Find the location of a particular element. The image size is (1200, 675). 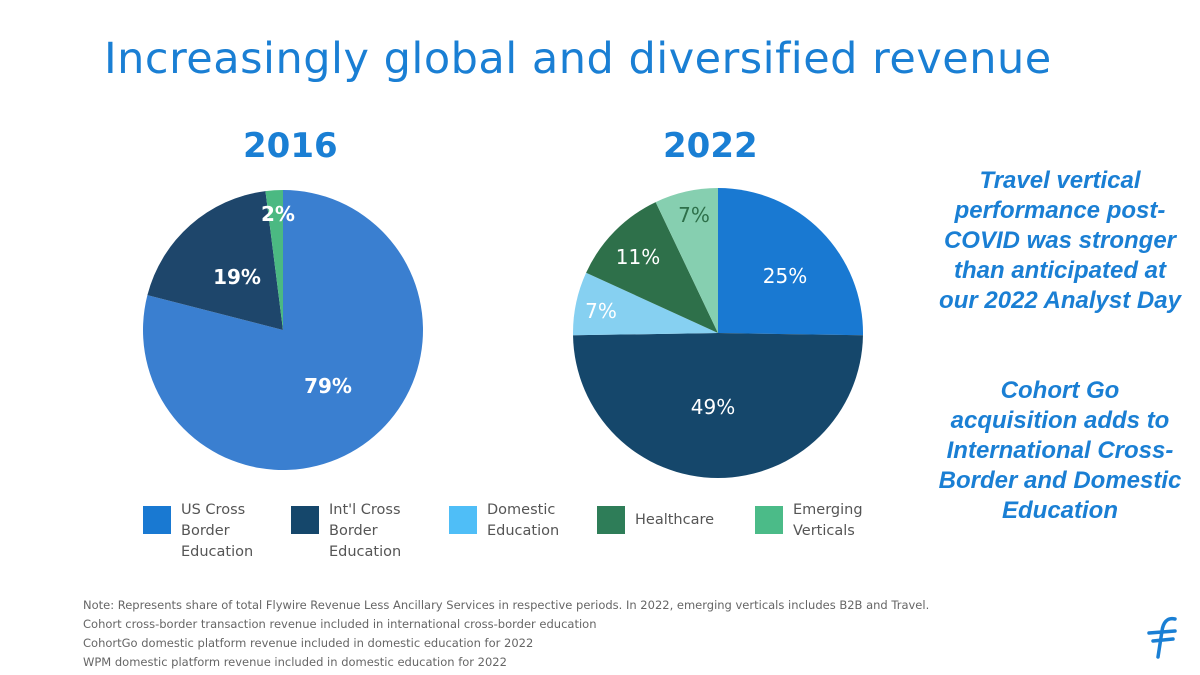

pie-label-2016-2: 2% is located at coordinates (278, 214).